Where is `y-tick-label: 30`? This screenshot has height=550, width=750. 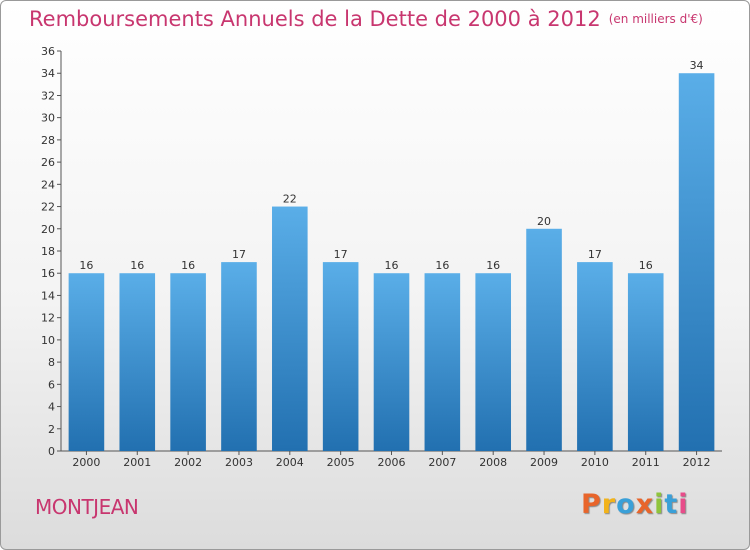
y-tick-label: 30 is located at coordinates (48, 118).